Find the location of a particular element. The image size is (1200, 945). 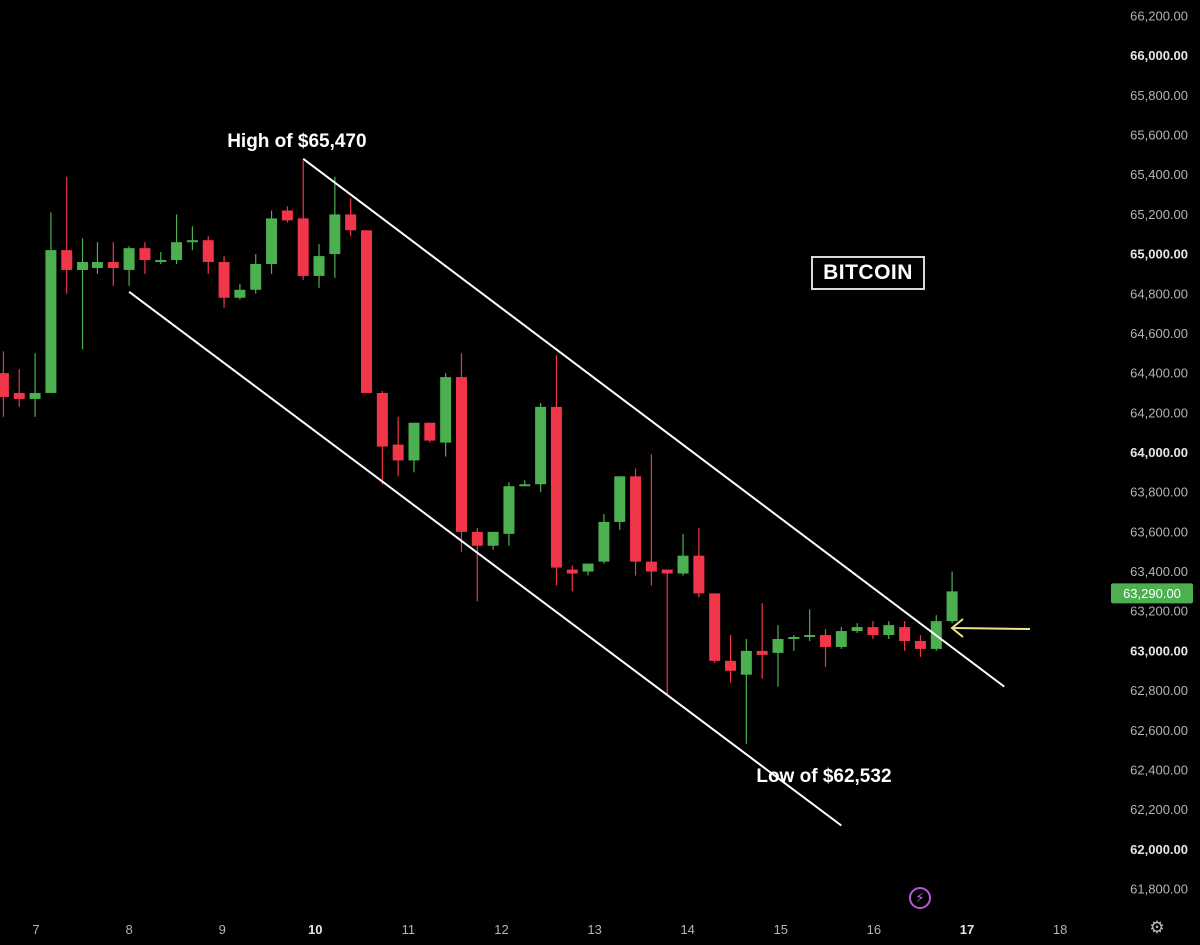

y-tick-label: 64,600.00 is located at coordinates (1159, 333).